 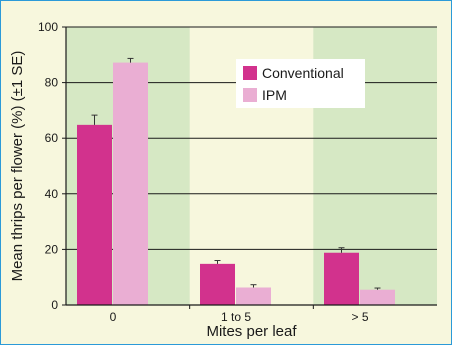 What do you see at coordinates (52, 249) in the screenshot?
I see `y-tick-label: 20` at bounding box center [52, 249].